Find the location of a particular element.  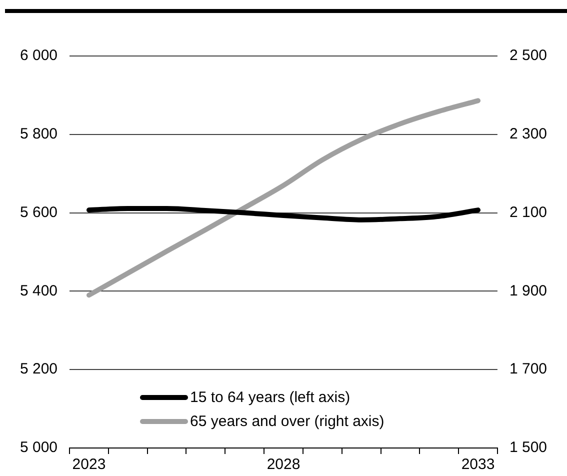

x-tick-label: 2028 is located at coordinates (283, 465).